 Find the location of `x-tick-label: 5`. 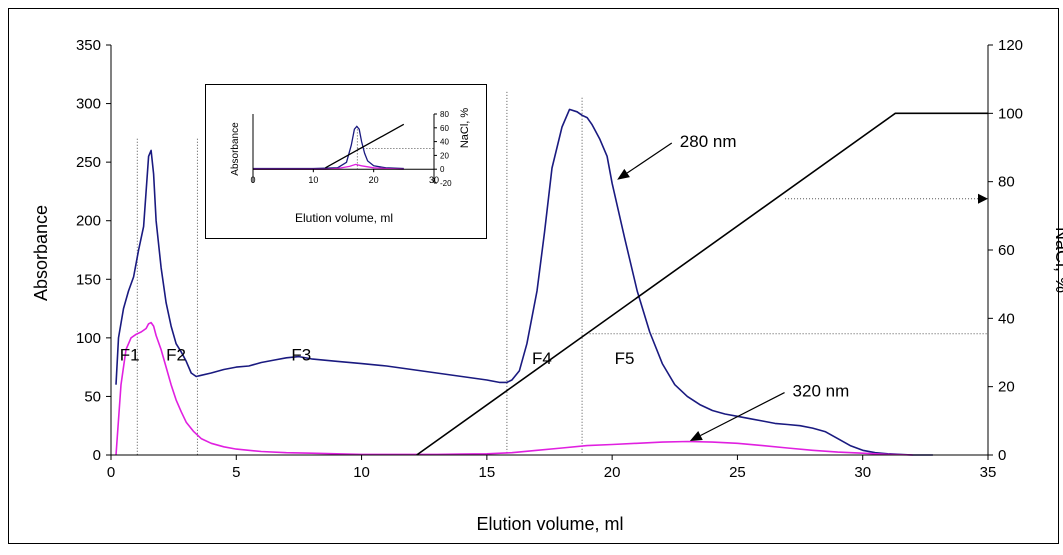

x-tick-label: 5 is located at coordinates (236, 472).